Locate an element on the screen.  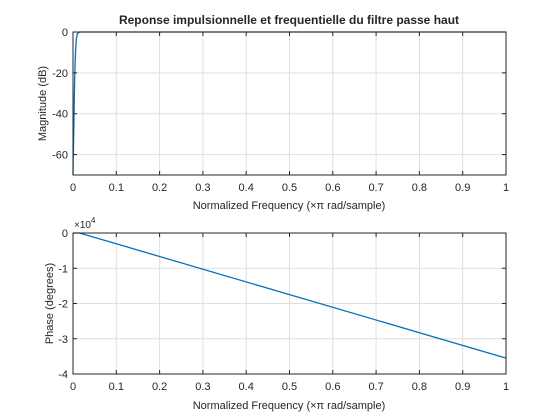
phase-y-tick-label: -3 is located at coordinates (63, 340).